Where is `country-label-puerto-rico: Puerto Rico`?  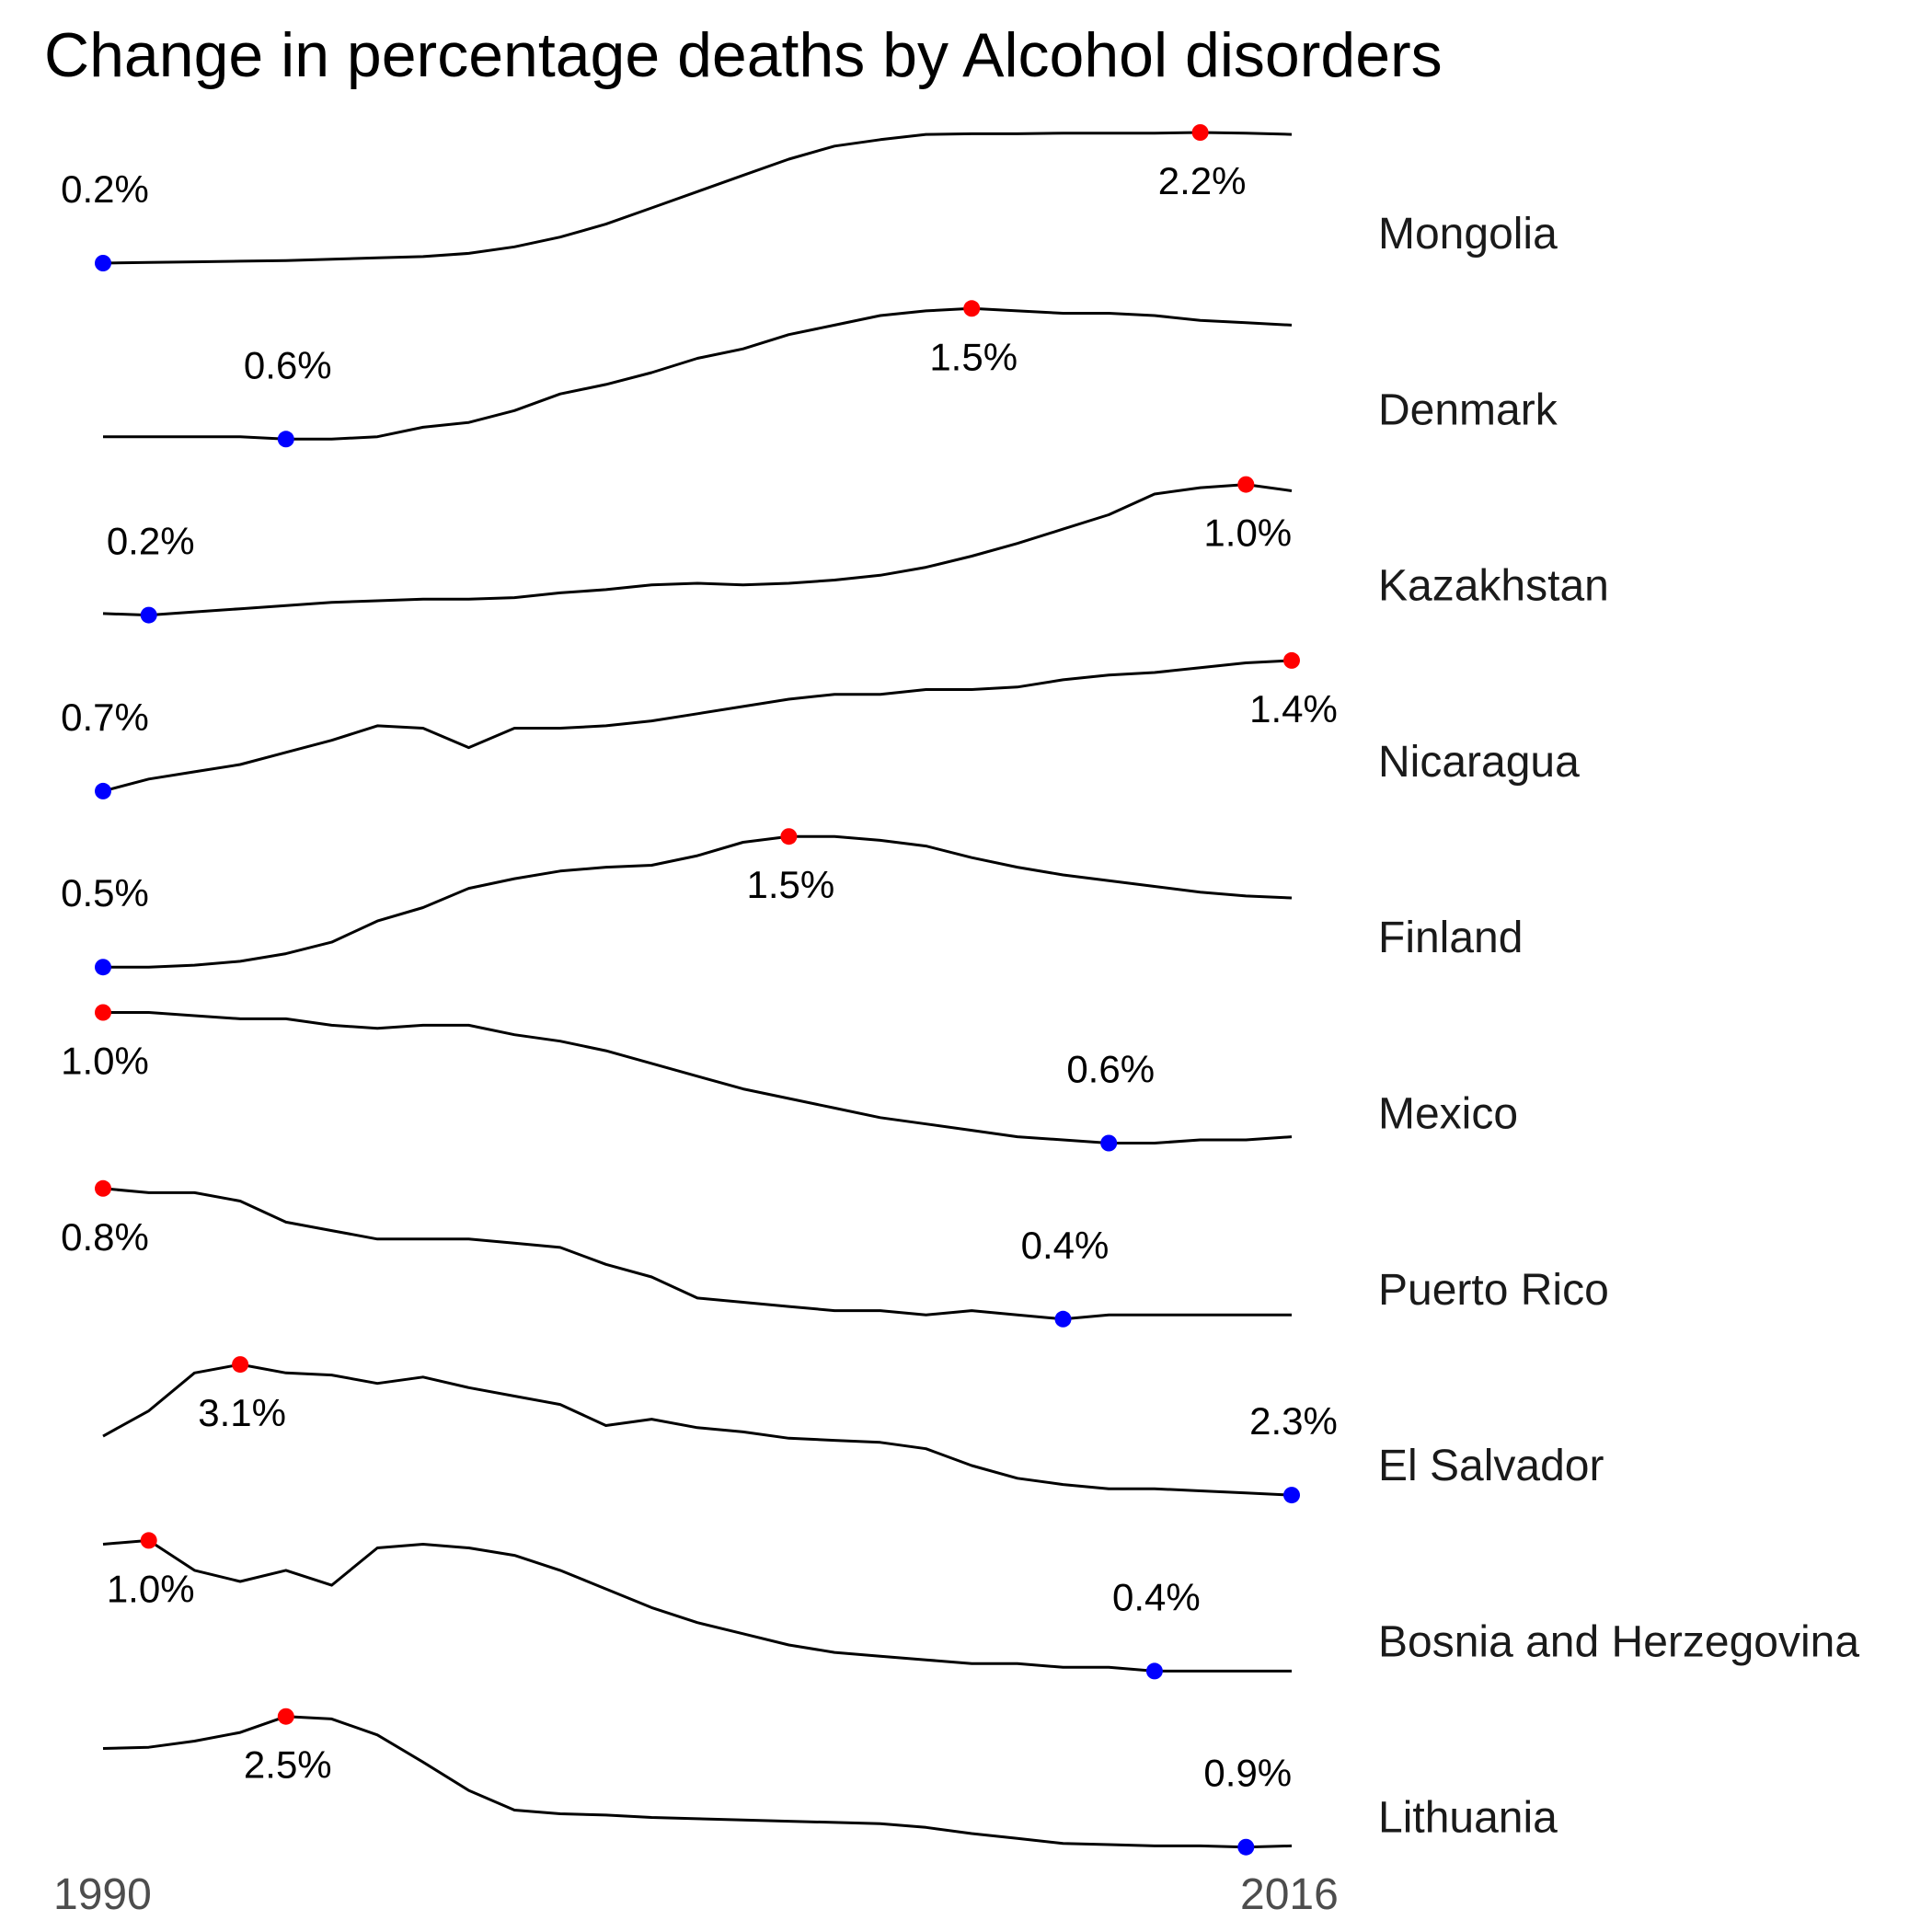 country-label-puerto-rico: Puerto Rico is located at coordinates (1493, 1290).